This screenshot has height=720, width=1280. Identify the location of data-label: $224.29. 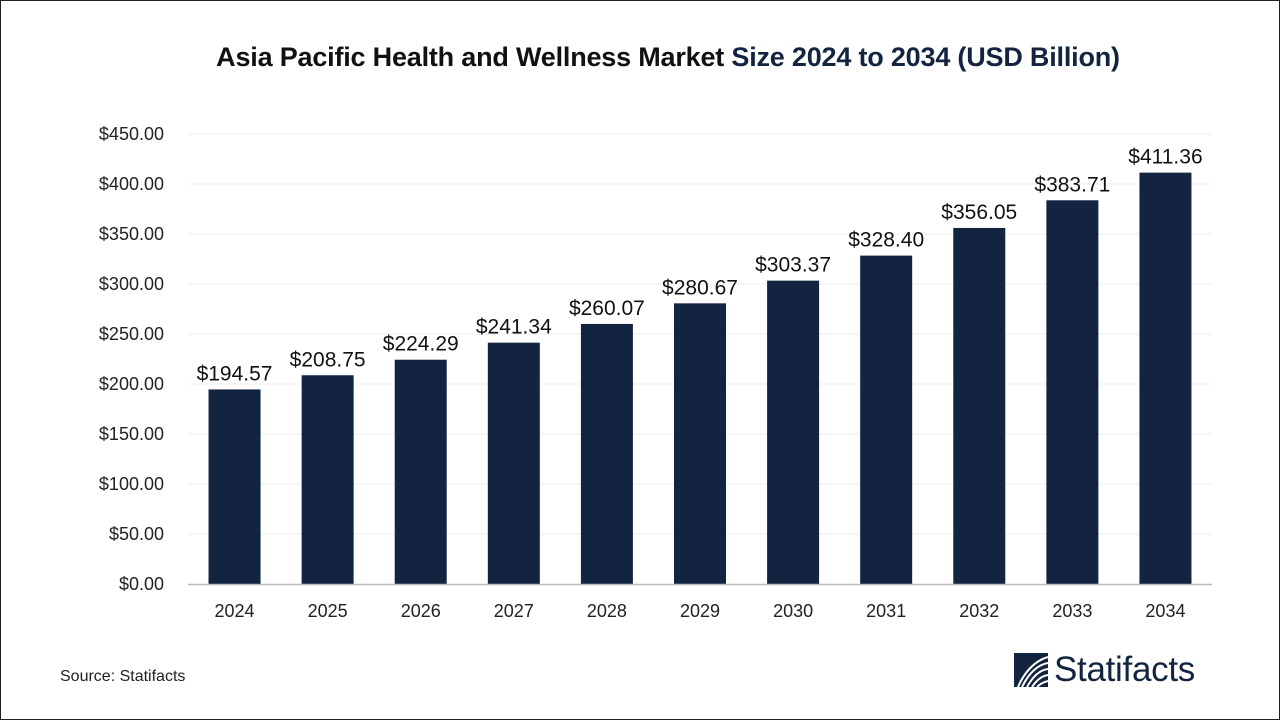
(421, 344).